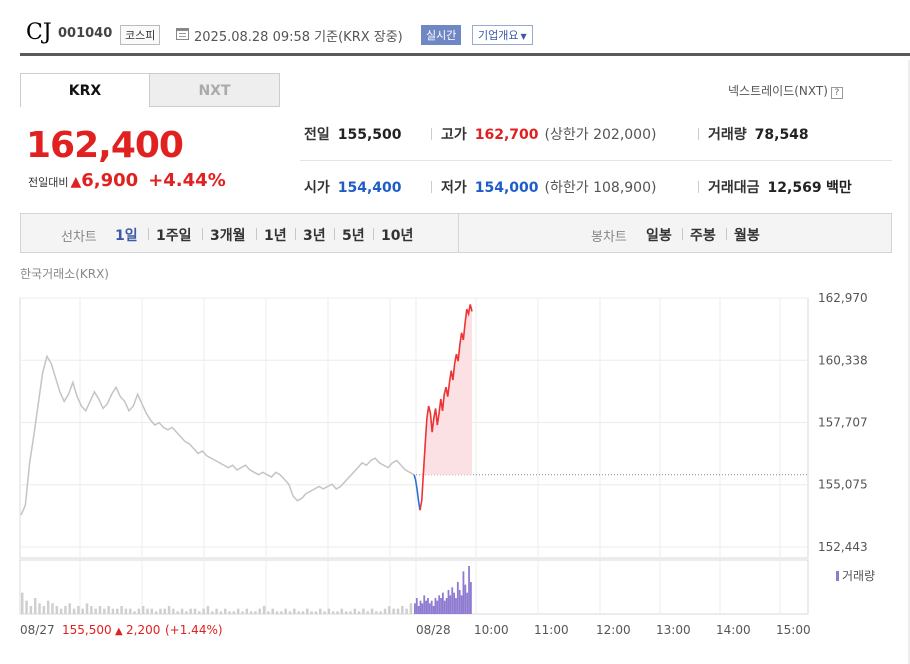  I want to click on stock-code: 001040, so click(85, 33).